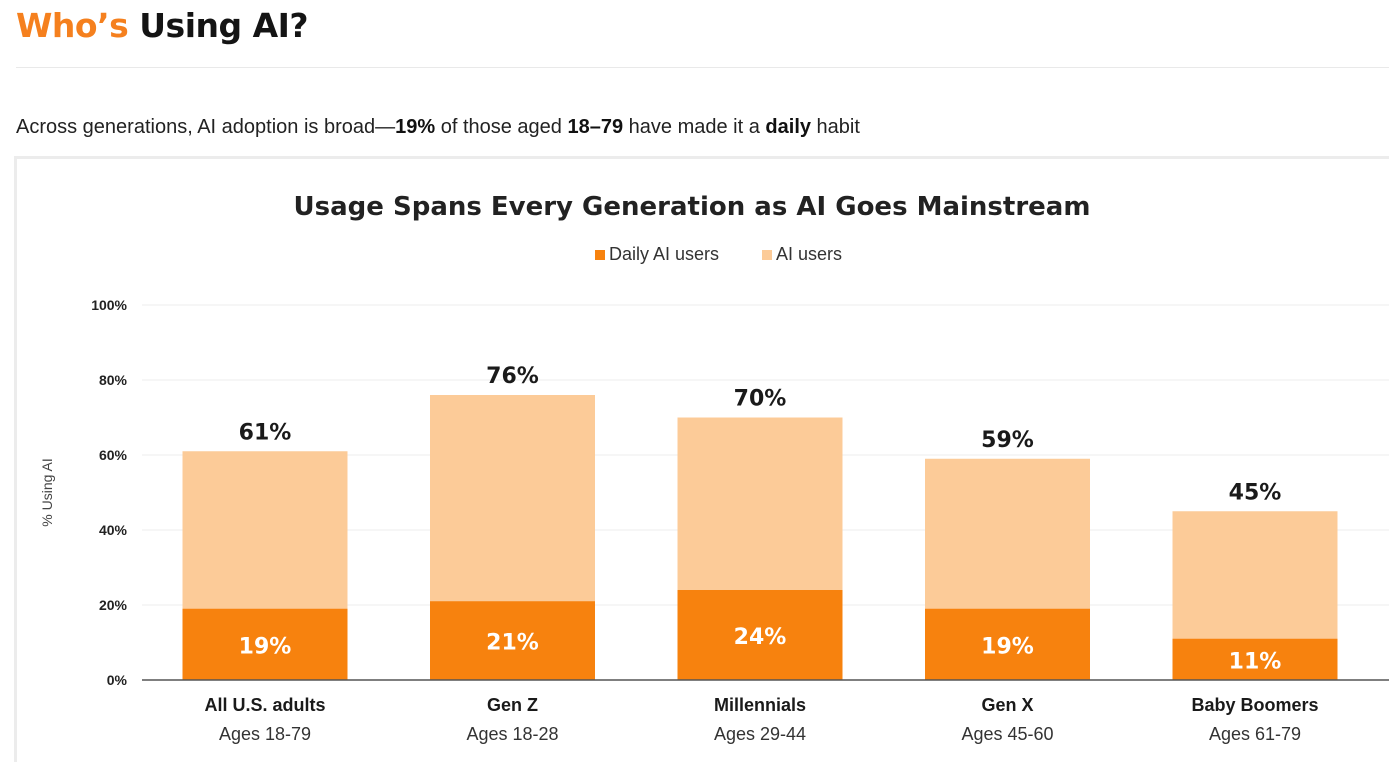  Describe the element at coordinates (767, 255) in the screenshot. I see `legend-swatch-users` at that location.